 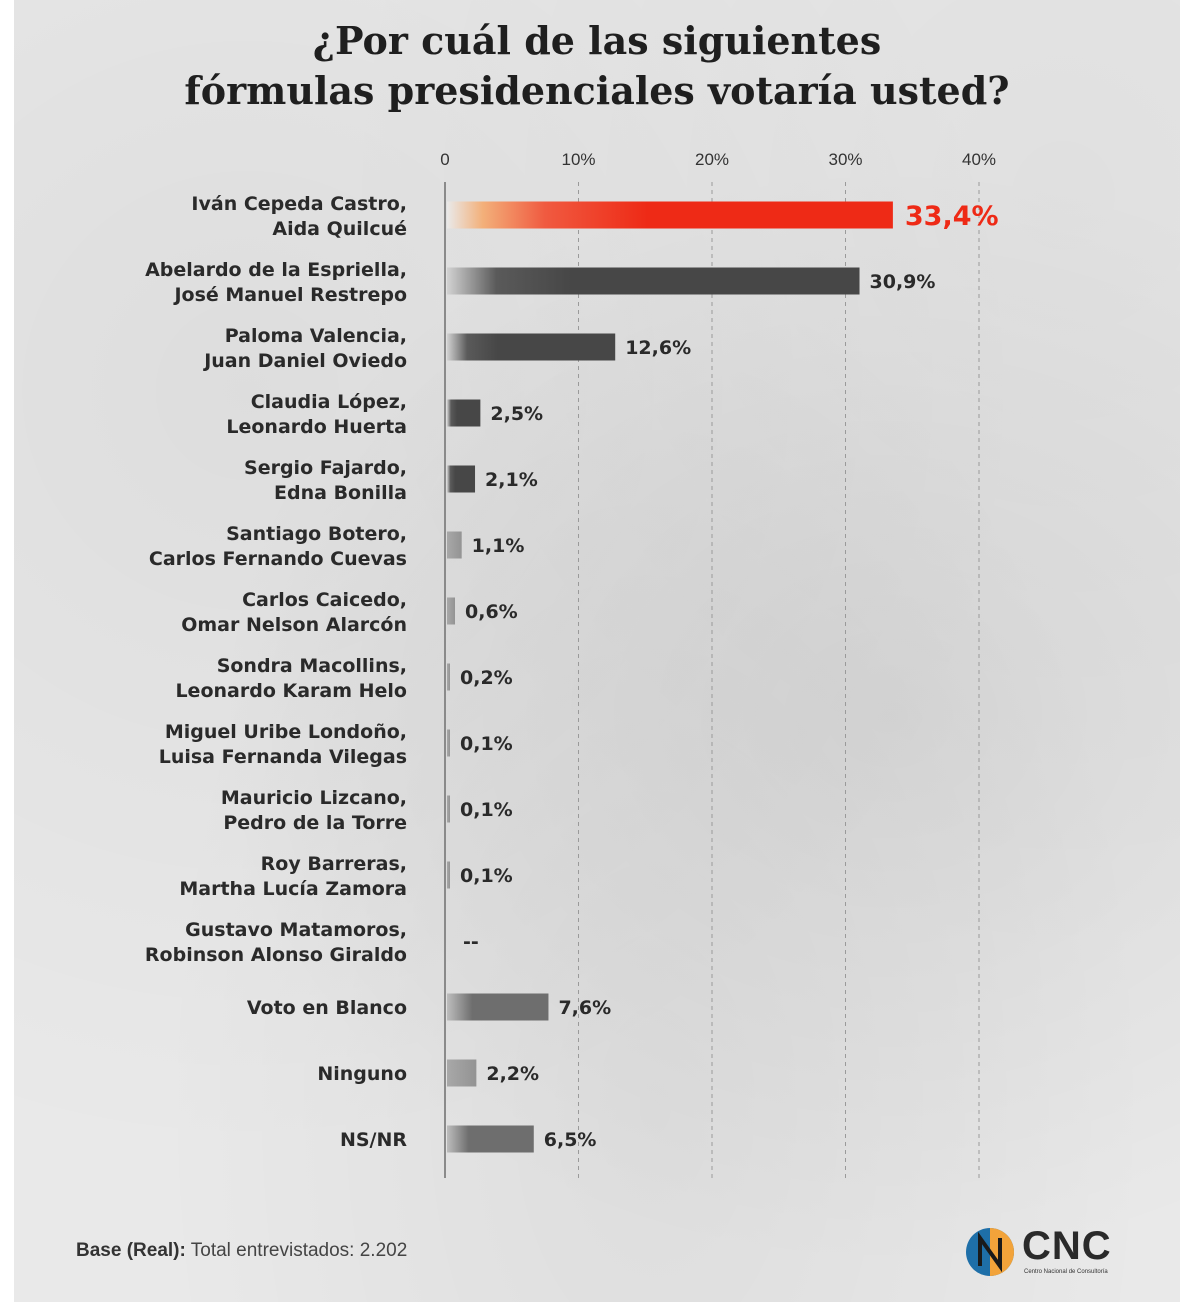 I want to click on value-label: 0,6%, so click(x=491, y=612).